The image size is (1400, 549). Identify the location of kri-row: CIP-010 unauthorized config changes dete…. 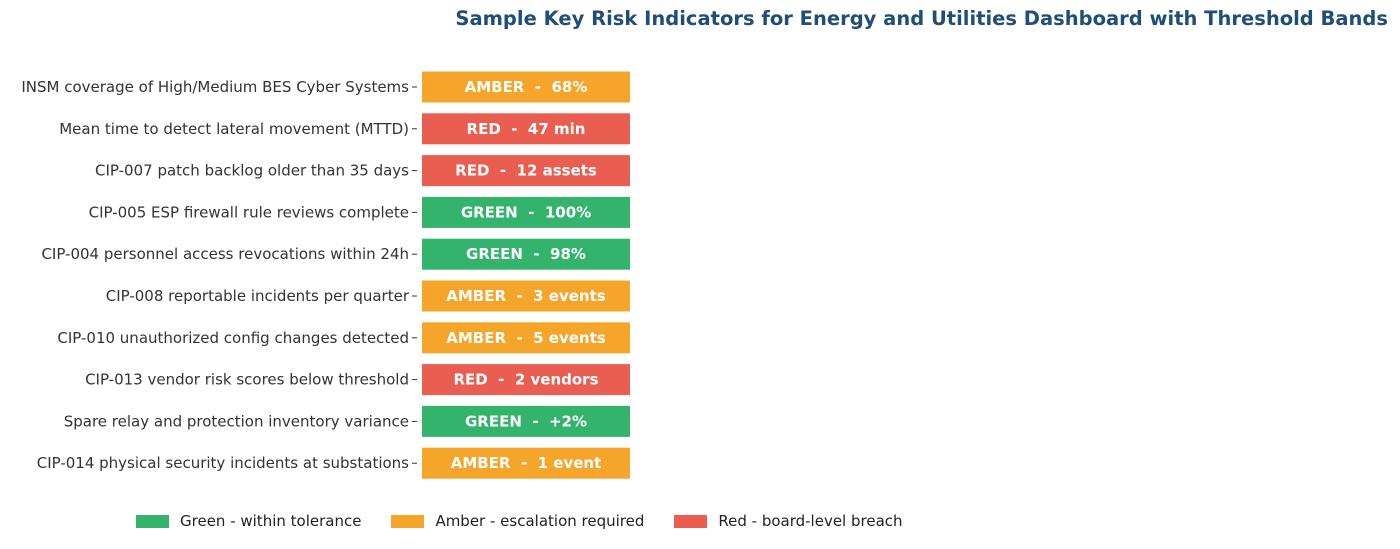
(343, 338).